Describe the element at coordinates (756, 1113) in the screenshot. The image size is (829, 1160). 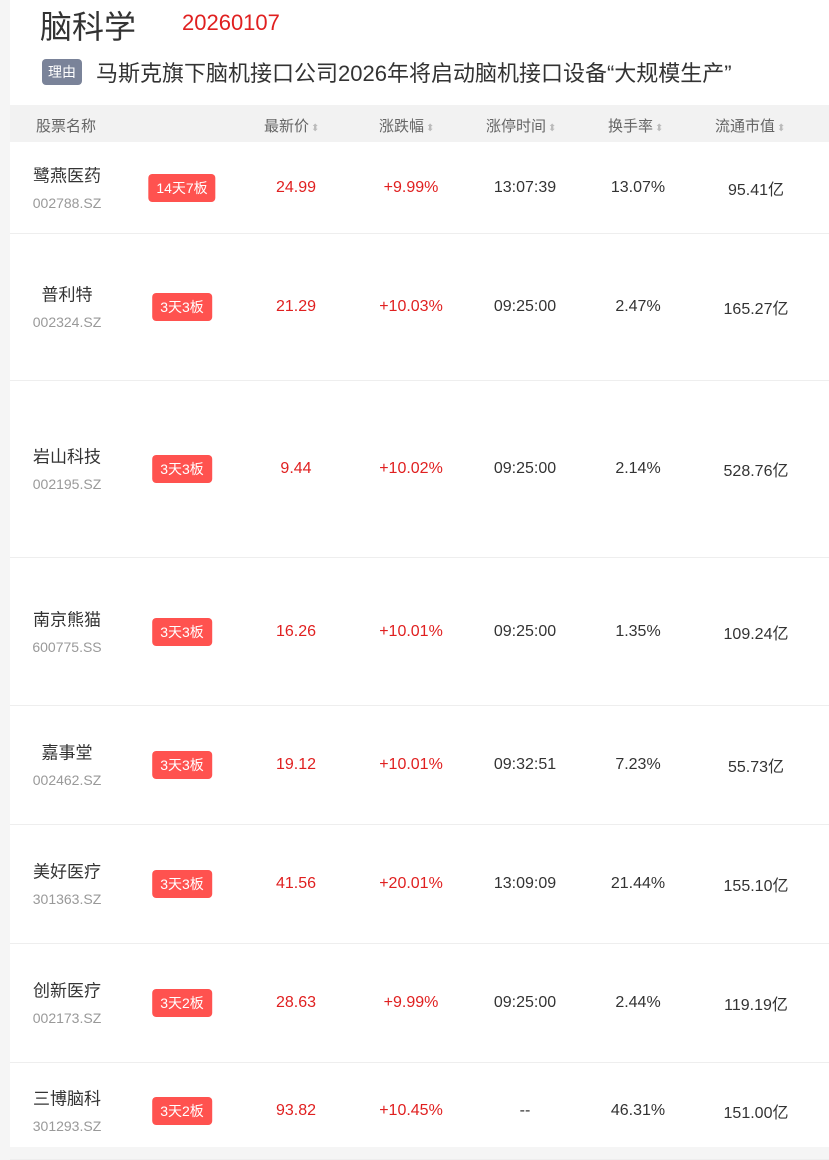
I see `market-cap: 151.00亿` at that location.